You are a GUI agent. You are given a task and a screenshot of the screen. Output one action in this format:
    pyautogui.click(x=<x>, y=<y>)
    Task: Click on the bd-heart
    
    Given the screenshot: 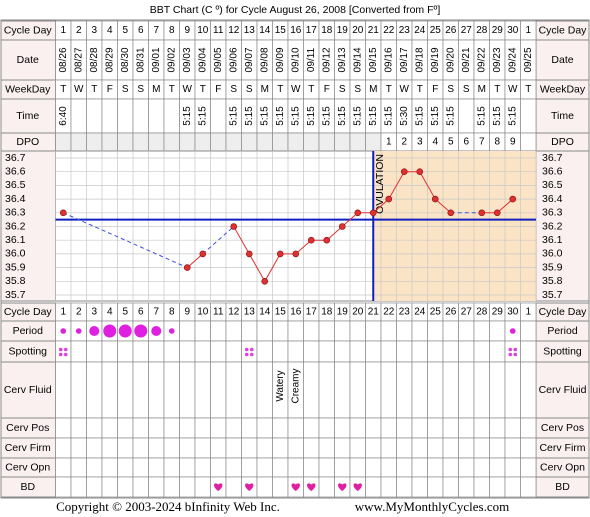 What is the action you would take?
    pyautogui.click(x=295, y=487)
    